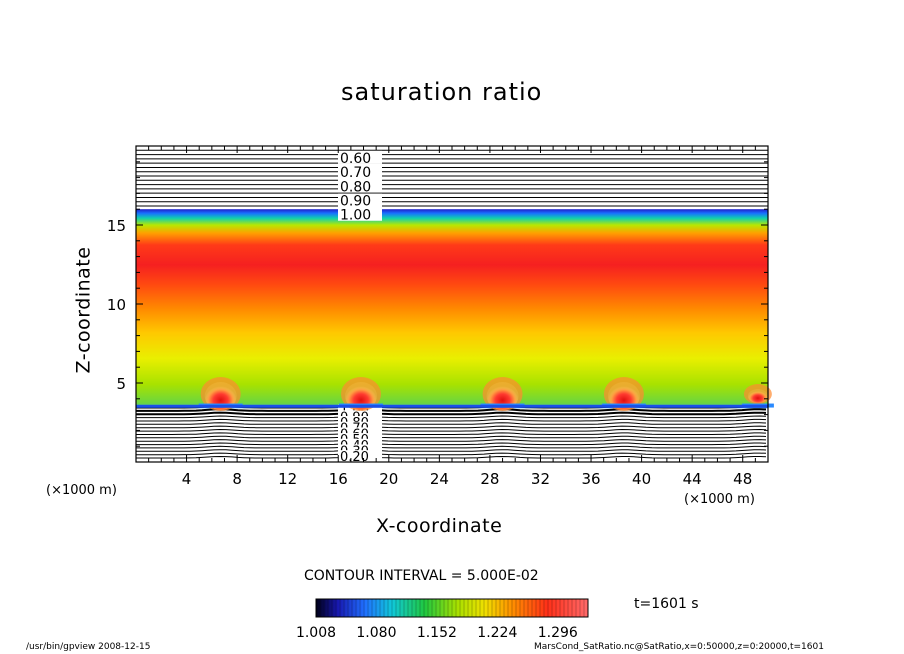 This screenshot has width=904, height=654. I want to click on colorbar-layer: 1.008 1.080 1.152 1.224 1.296, so click(442, 619).